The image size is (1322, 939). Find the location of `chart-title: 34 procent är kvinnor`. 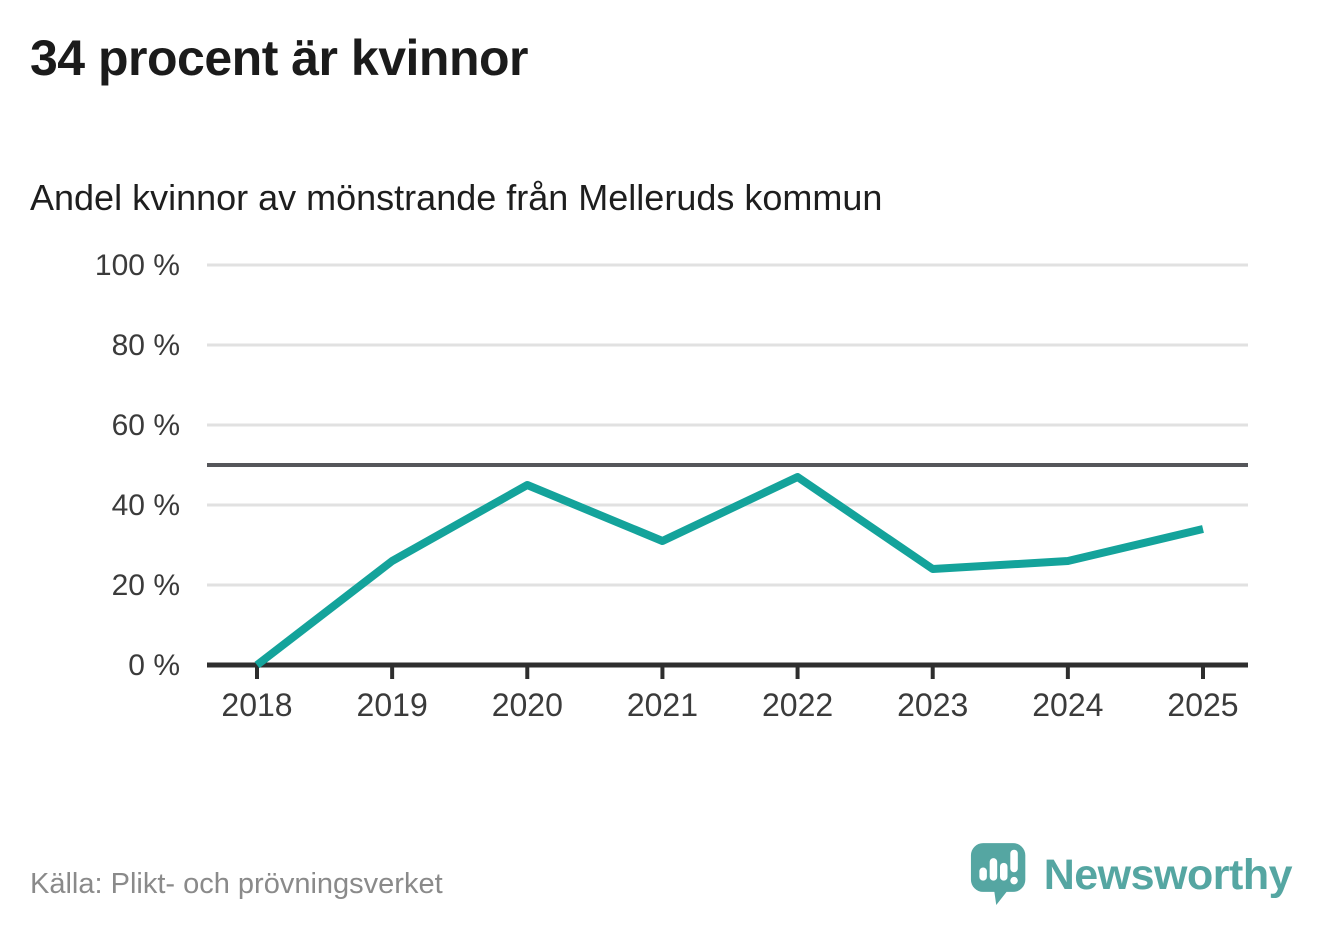

chart-title: 34 procent är kvinnor is located at coordinates (279, 58).